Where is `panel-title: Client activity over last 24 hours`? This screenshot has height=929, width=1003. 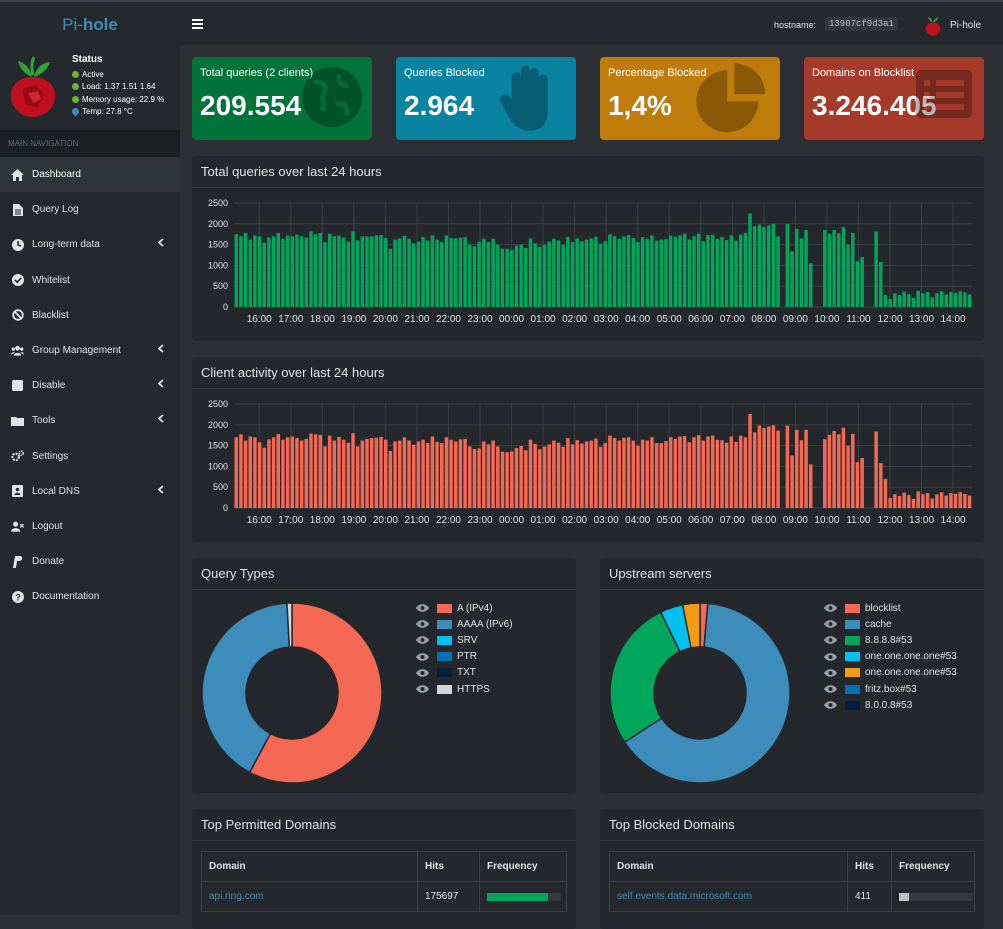
panel-title: Client activity over last 24 hours is located at coordinates (588, 373).